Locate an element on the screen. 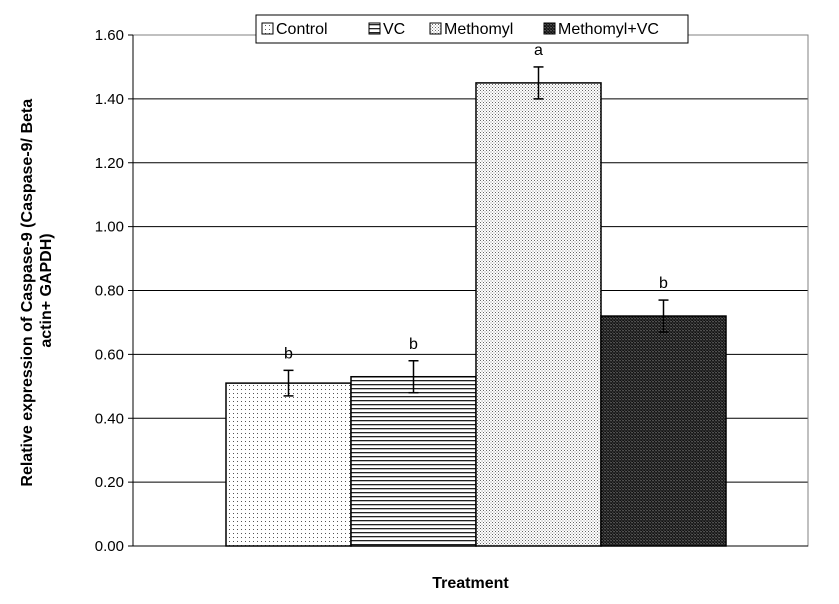 This screenshot has width=839, height=604. legend-box is located at coordinates (472, 29).